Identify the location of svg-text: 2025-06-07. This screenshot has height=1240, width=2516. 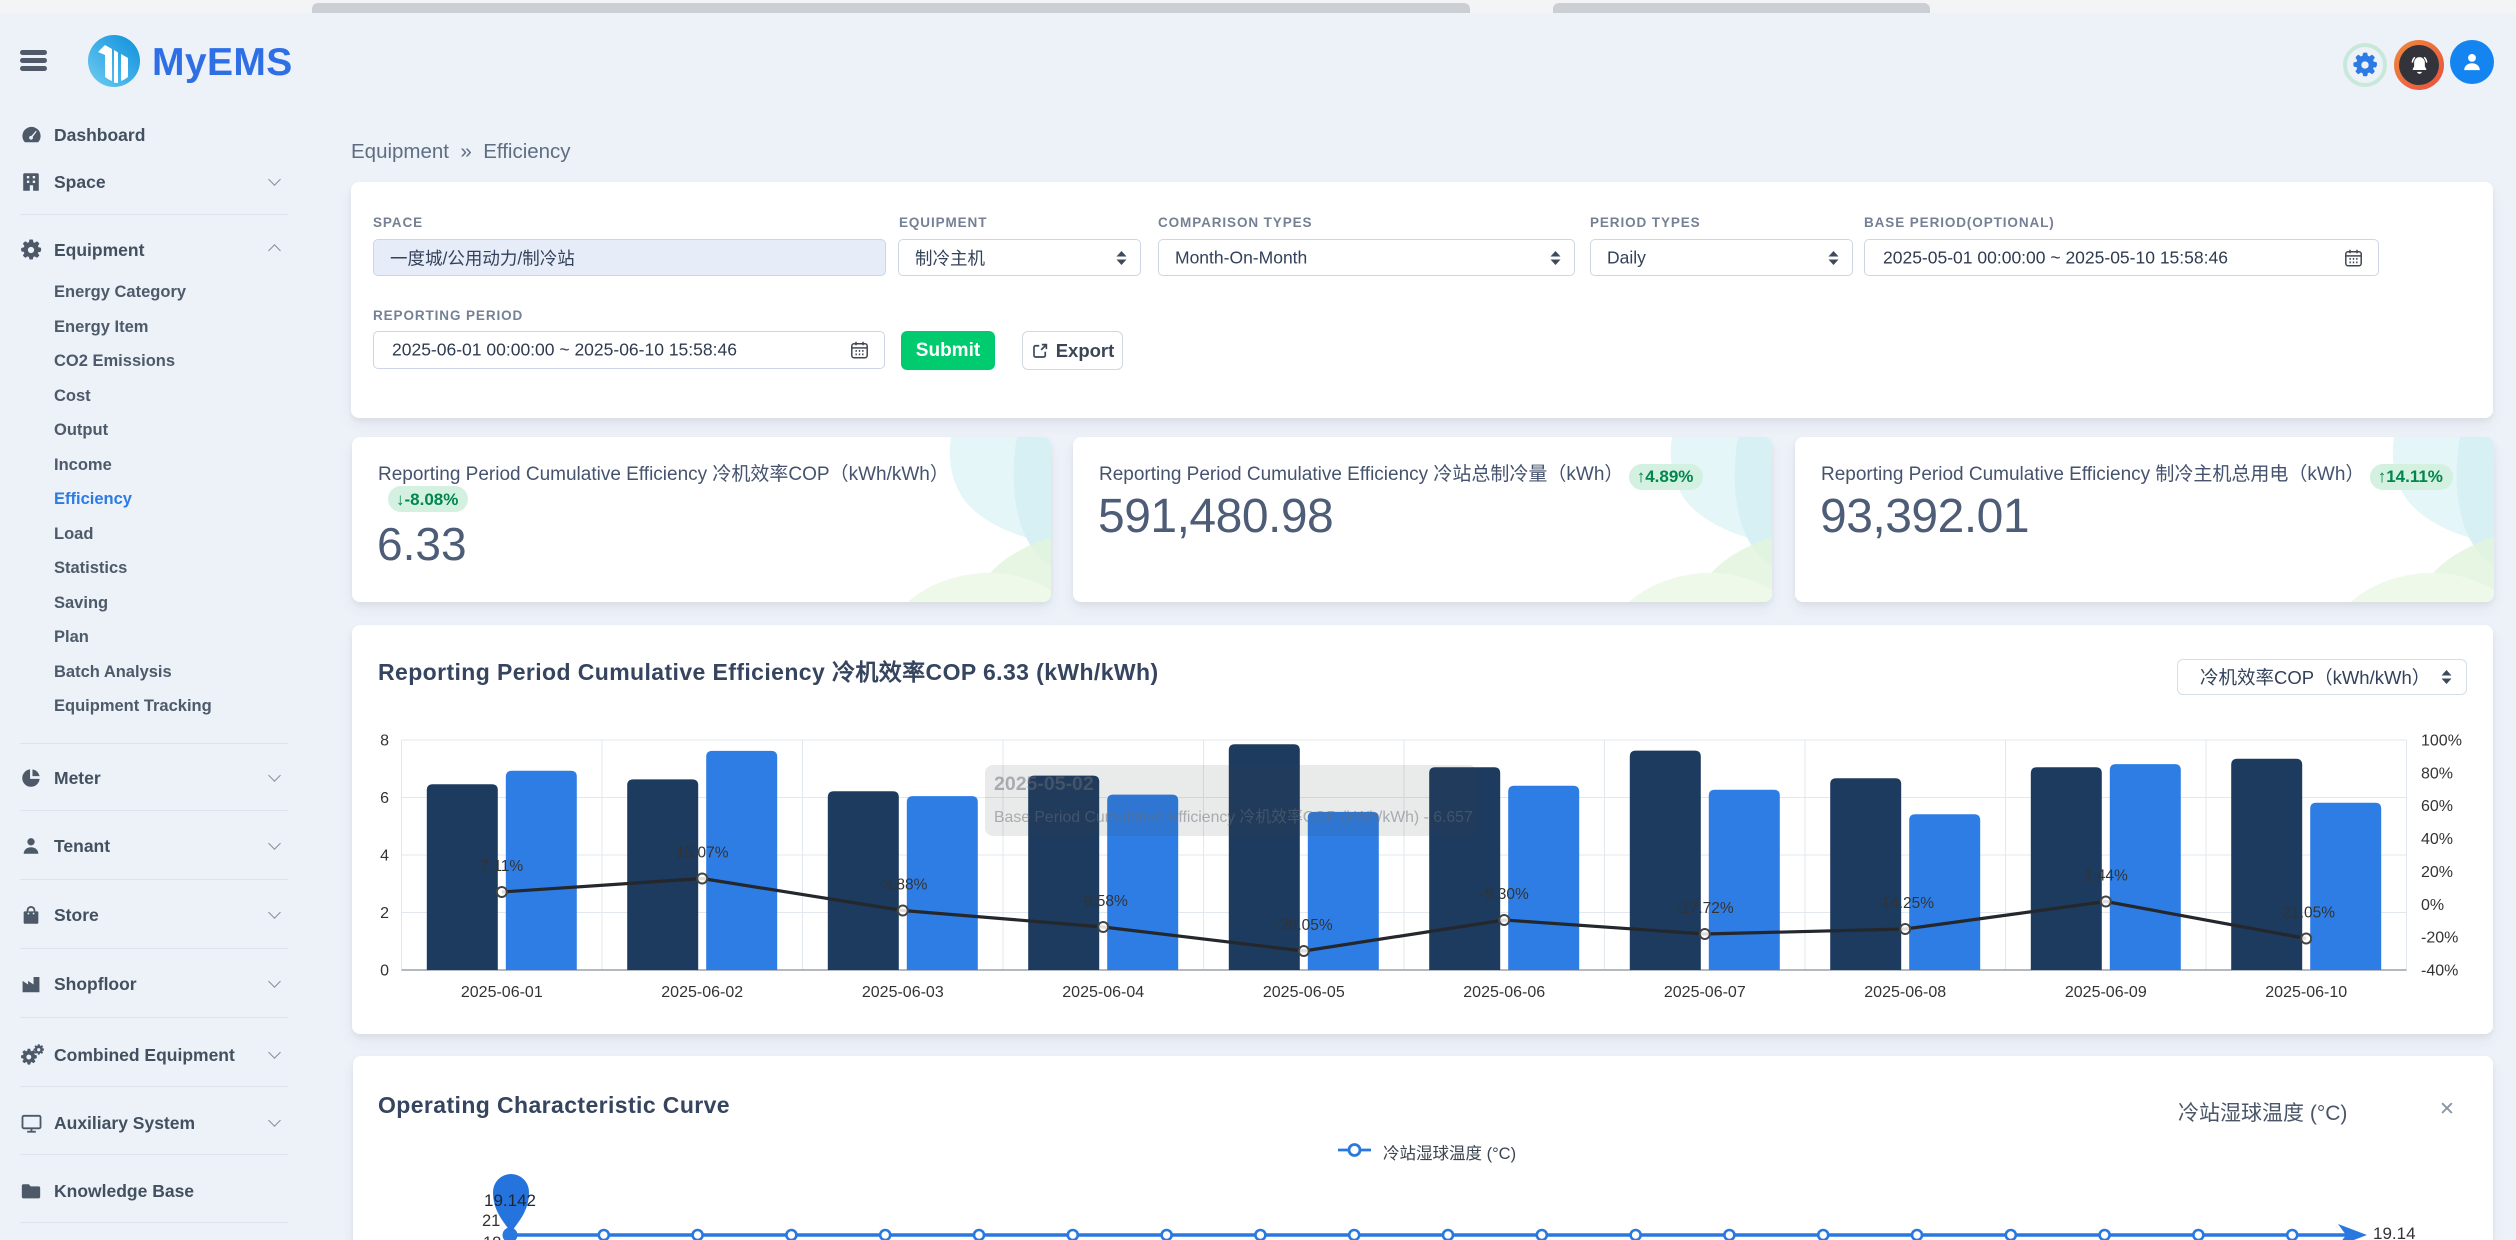
(1705, 992).